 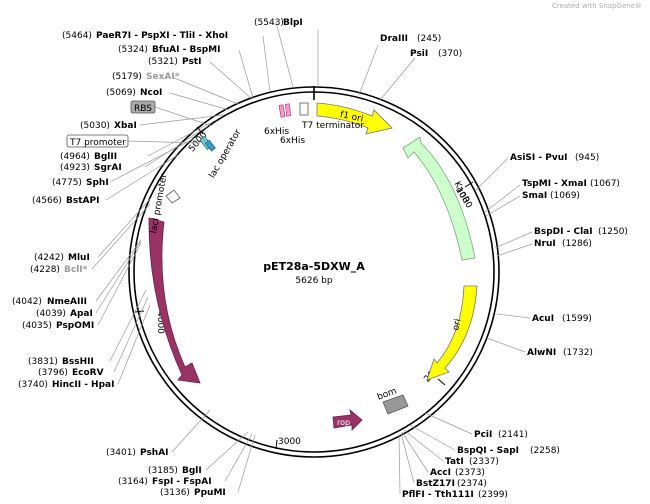 I want to click on site-fspi-name: FspI - FspAI, so click(x=182, y=482).